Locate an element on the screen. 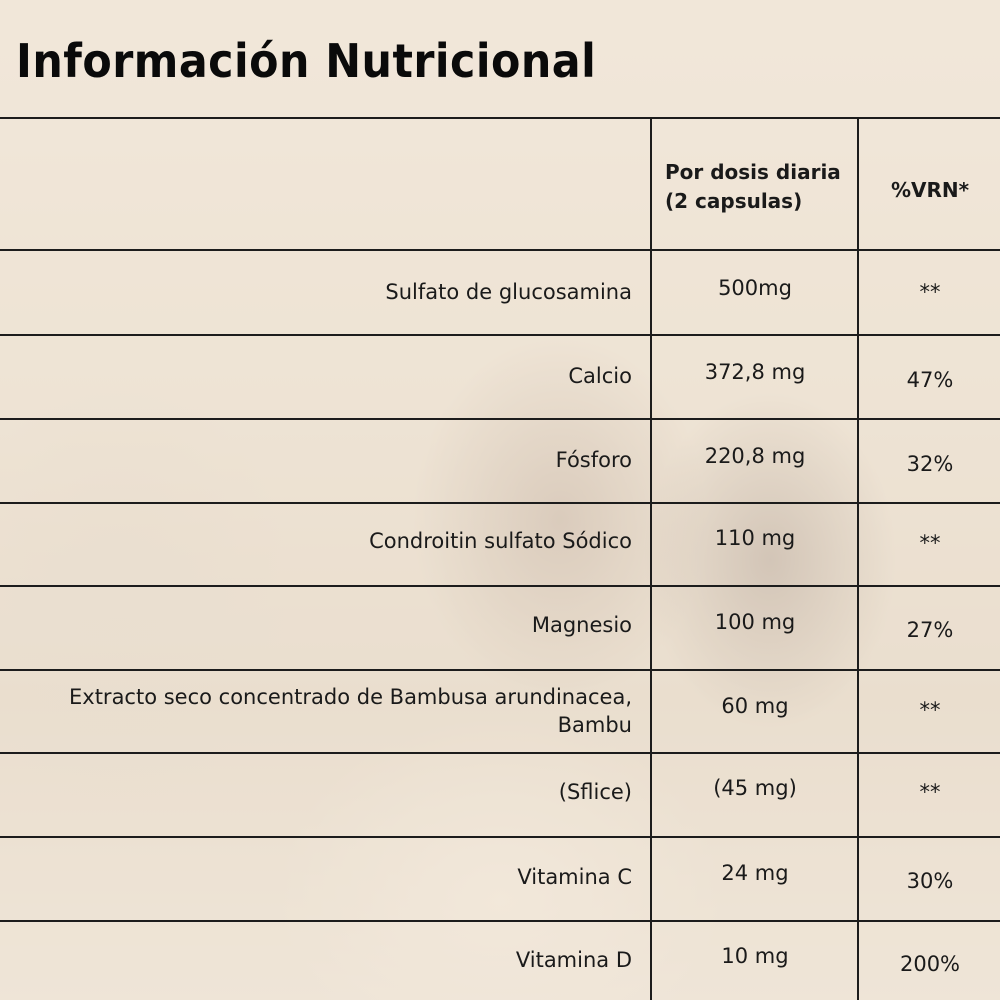 The image size is (1000, 1000). row-dose: 100 mg is located at coordinates (755, 621).